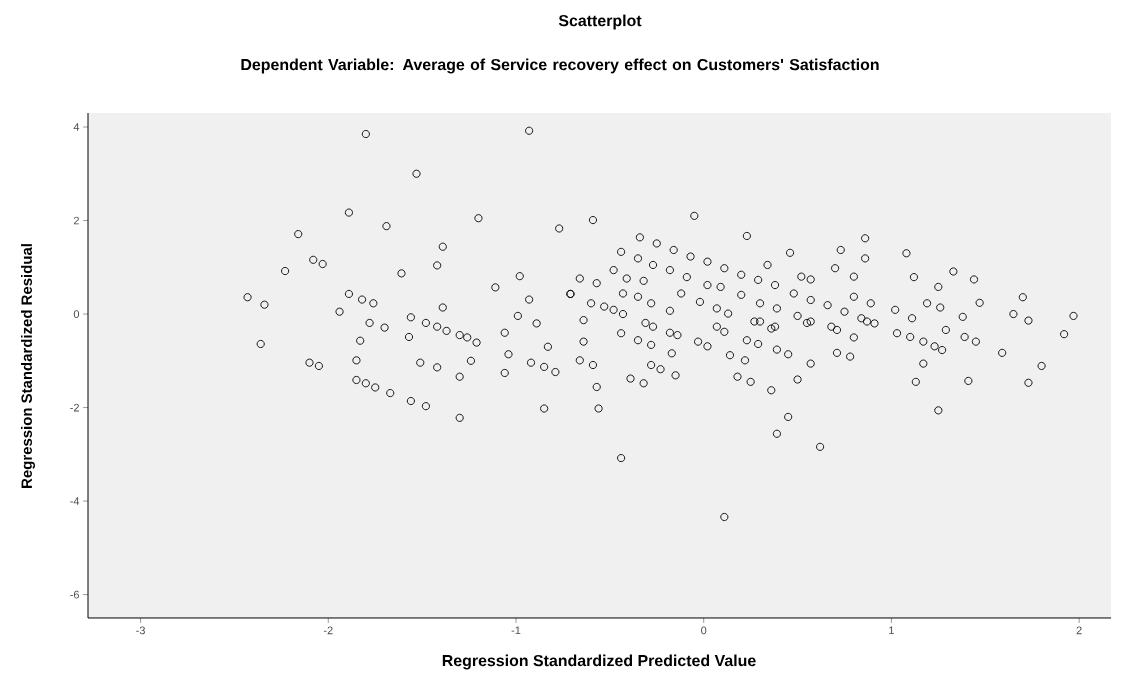 The width and height of the screenshot is (1130, 686). Describe the element at coordinates (600, 22) in the screenshot. I see `chart-title: Scatterplot` at that location.